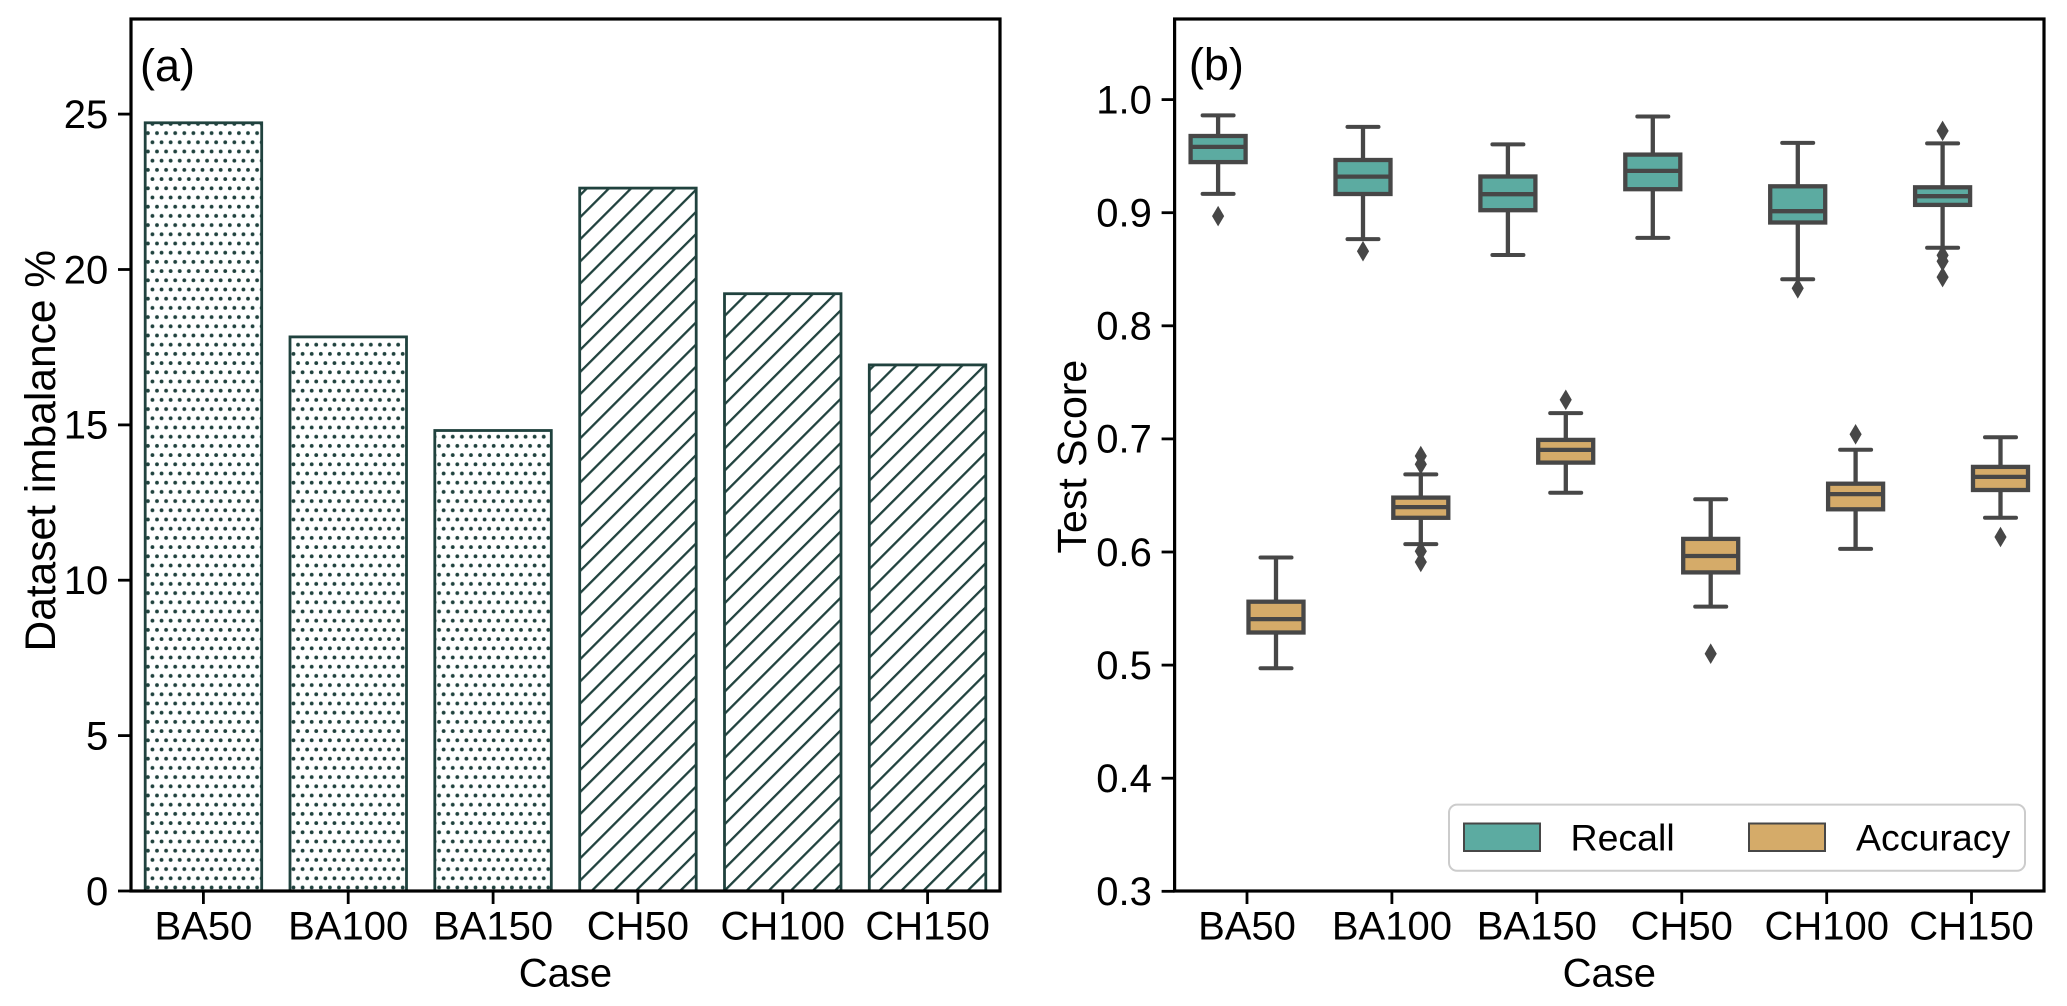 The height and width of the screenshot is (1006, 2067). What do you see at coordinates (97, 736) in the screenshot?
I see `svg-text: 5` at bounding box center [97, 736].